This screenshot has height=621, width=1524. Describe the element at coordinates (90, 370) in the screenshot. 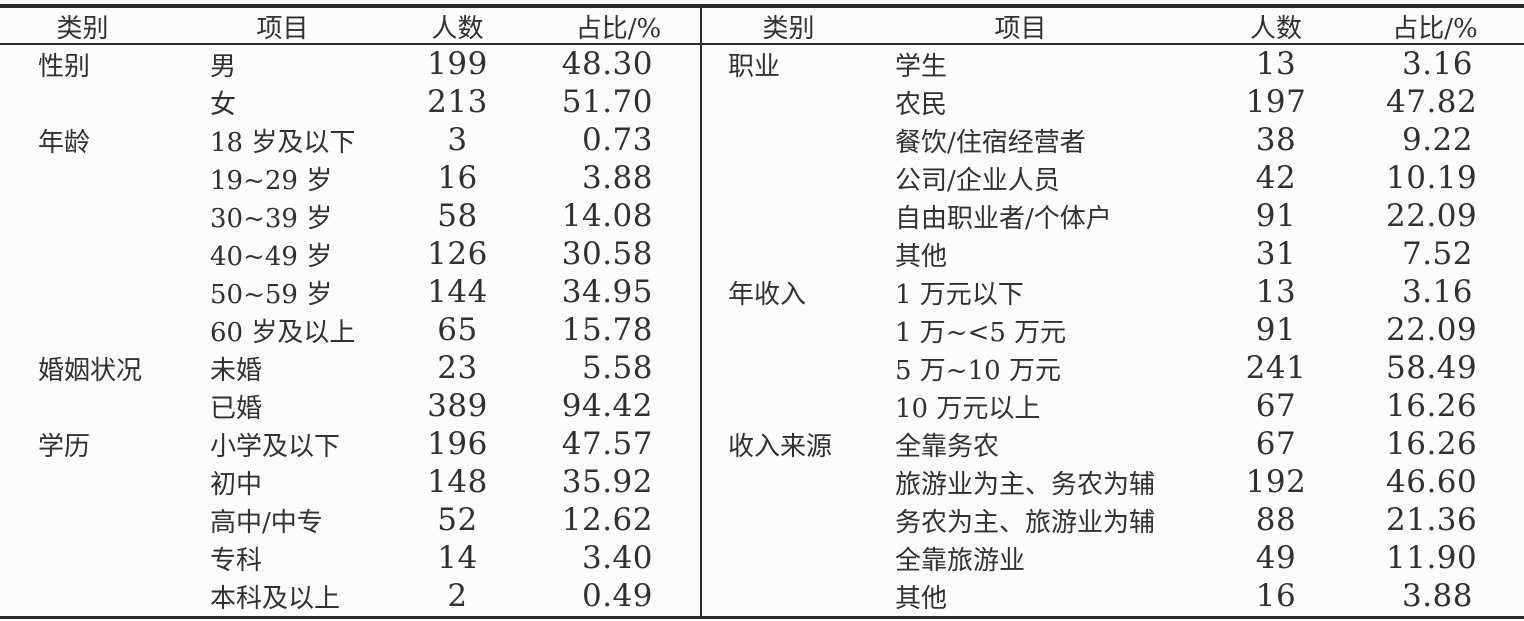

I see `category-cell: 婚姻状况` at that location.